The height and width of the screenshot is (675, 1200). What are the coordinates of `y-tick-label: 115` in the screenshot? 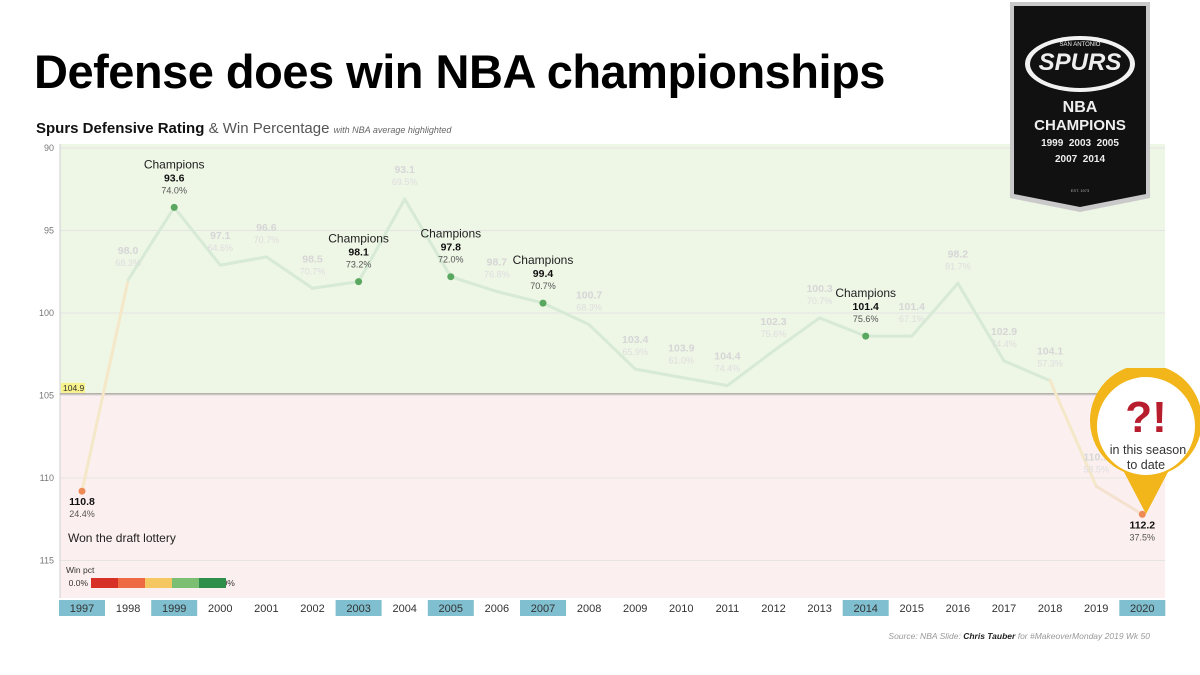 It's located at (47, 561).